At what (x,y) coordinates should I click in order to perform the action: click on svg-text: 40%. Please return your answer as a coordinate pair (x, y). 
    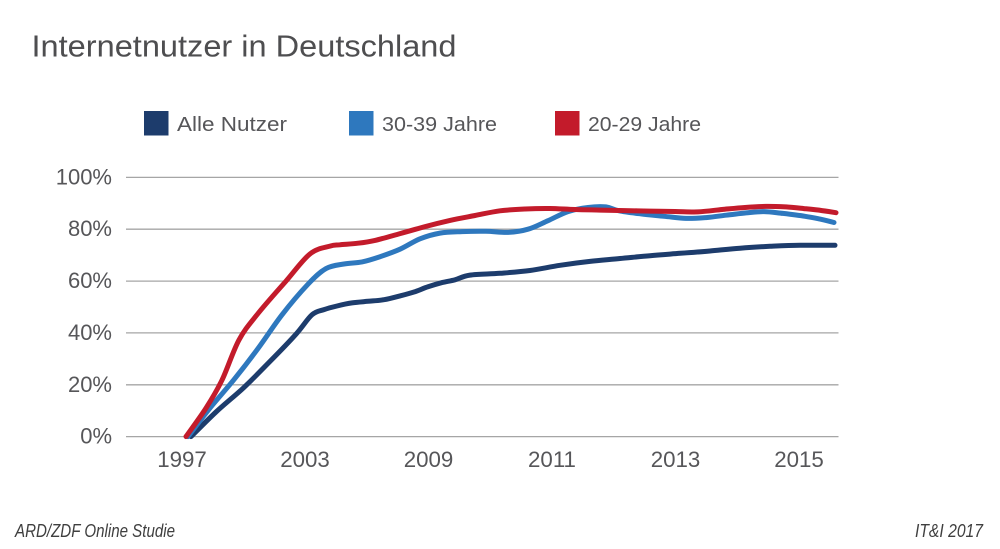
    Looking at the image, I should click on (90, 332).